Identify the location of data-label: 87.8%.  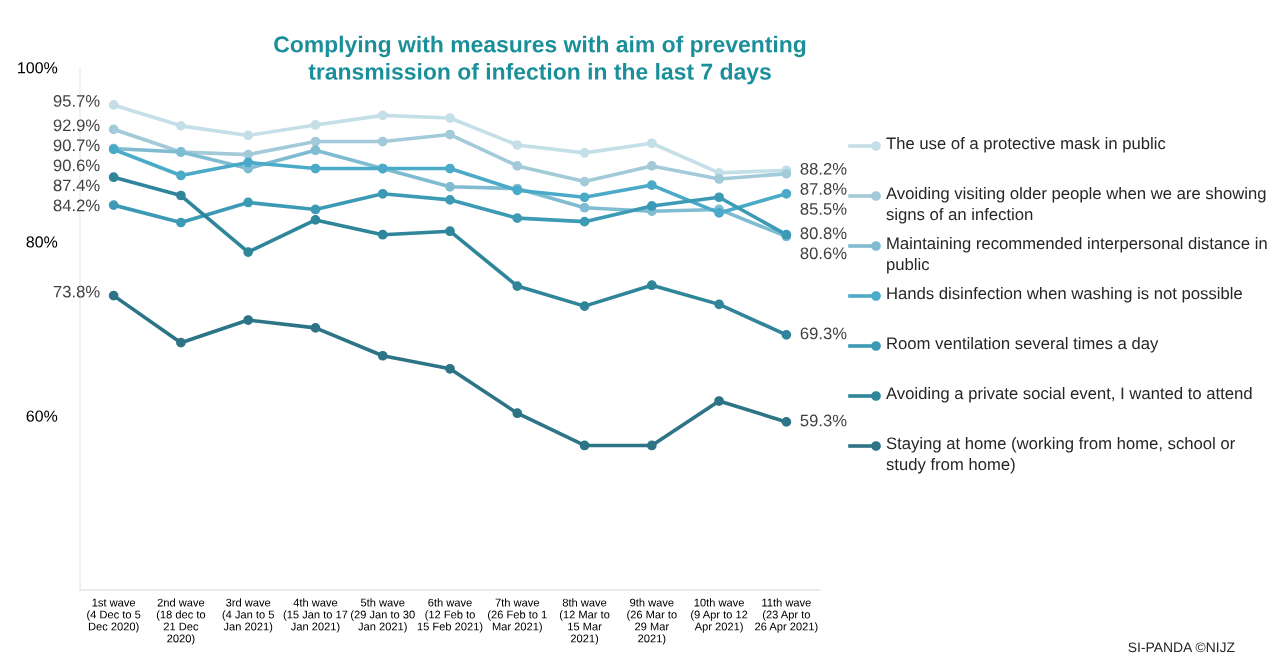
(823, 188).